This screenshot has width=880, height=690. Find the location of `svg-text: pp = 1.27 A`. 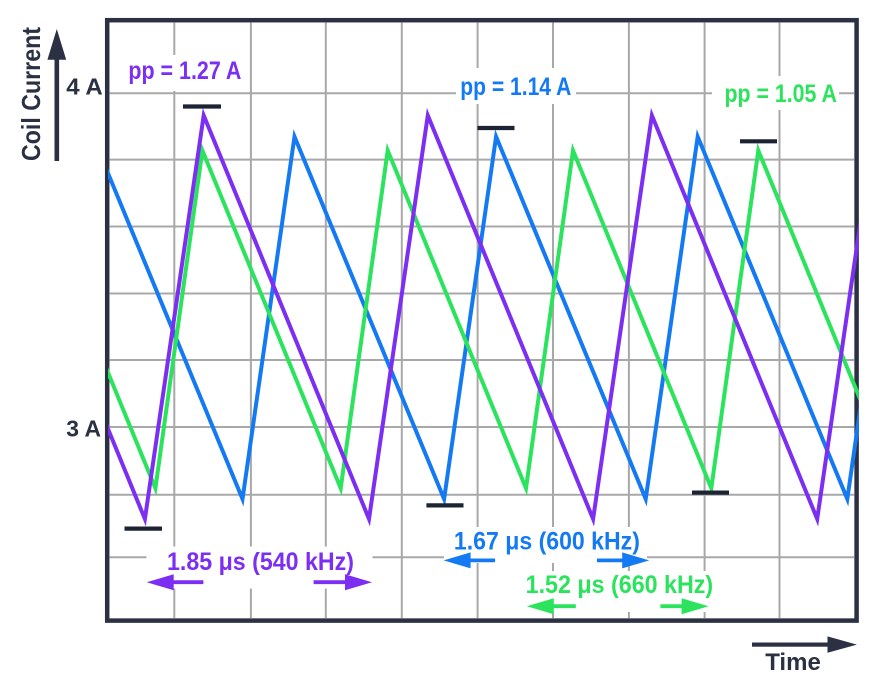

svg-text: pp = 1.27 A is located at coordinates (184, 71).